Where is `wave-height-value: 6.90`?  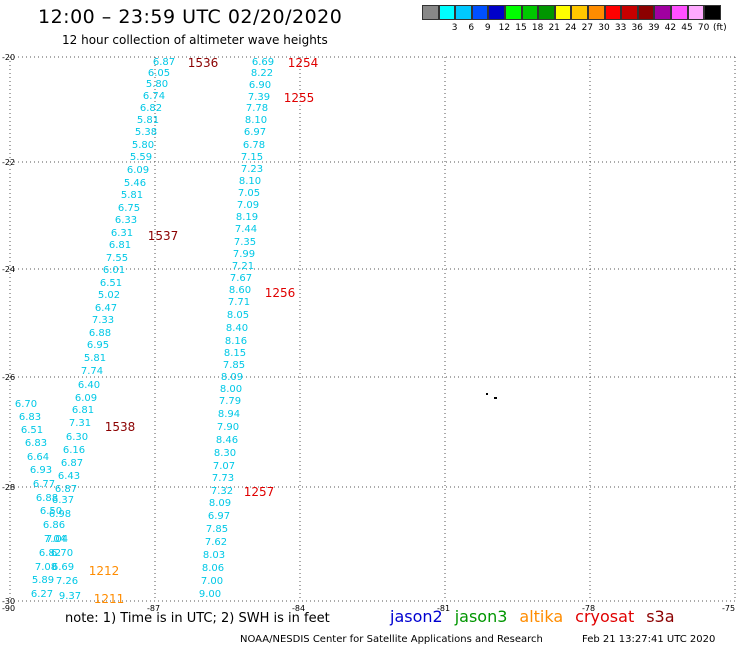 wave-height-value: 6.90 is located at coordinates (260, 85).